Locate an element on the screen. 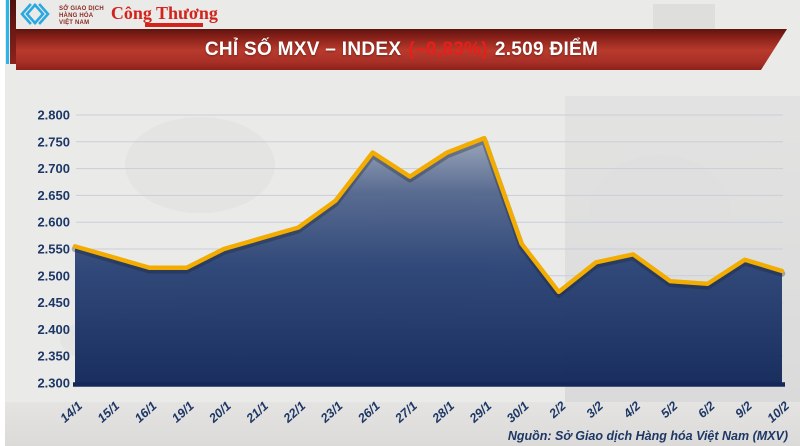 Image resolution: width=800 pixels, height=446 pixels. x-tick-label: 6/2 is located at coordinates (706, 410).